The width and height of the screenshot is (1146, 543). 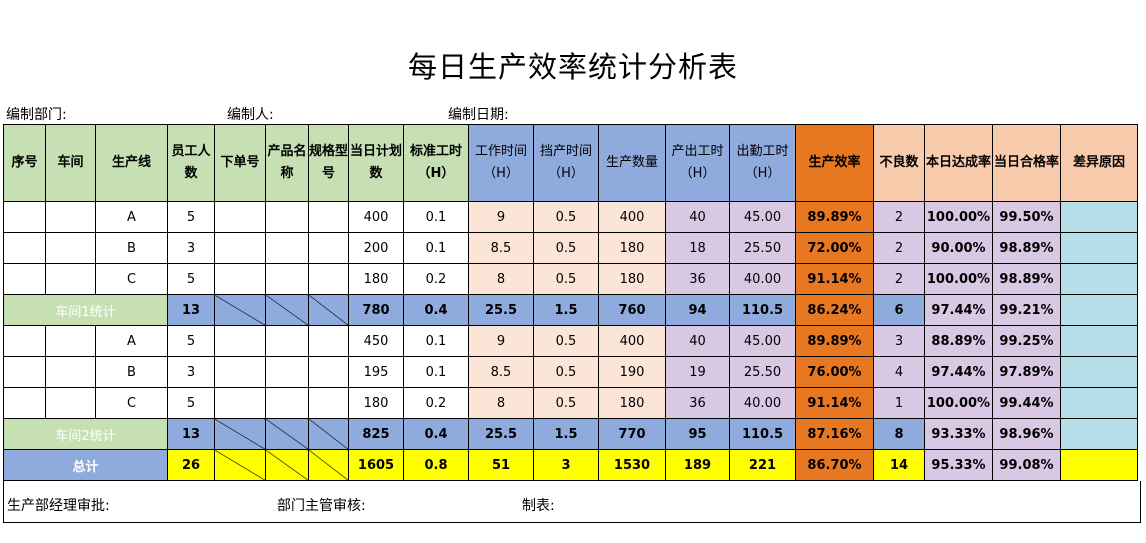 I want to click on pass-rate-cell: 99.21%, so click(x=1026, y=310).